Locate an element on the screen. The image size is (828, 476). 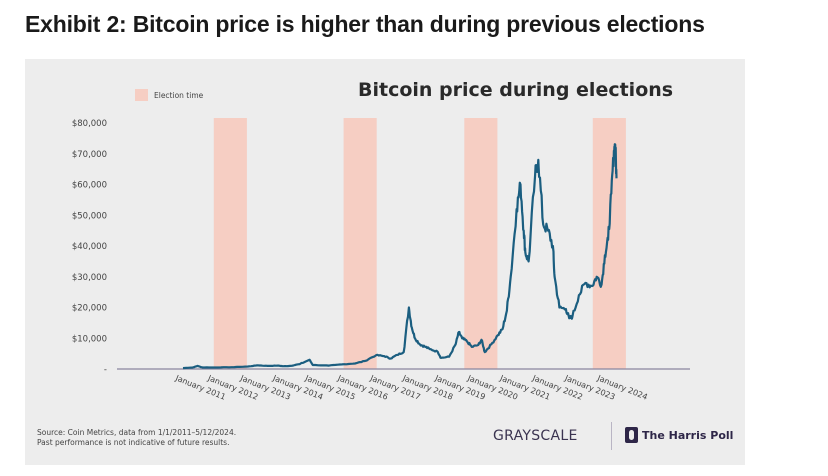
harris-poll-text: The Harris Poll is located at coordinates (688, 435).